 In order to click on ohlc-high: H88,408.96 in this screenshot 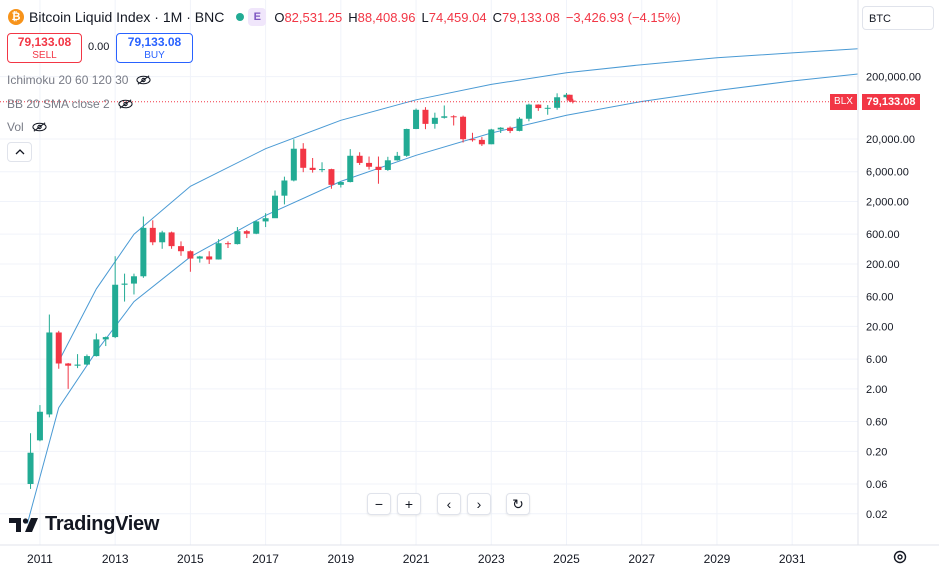, I will do `click(382, 17)`.